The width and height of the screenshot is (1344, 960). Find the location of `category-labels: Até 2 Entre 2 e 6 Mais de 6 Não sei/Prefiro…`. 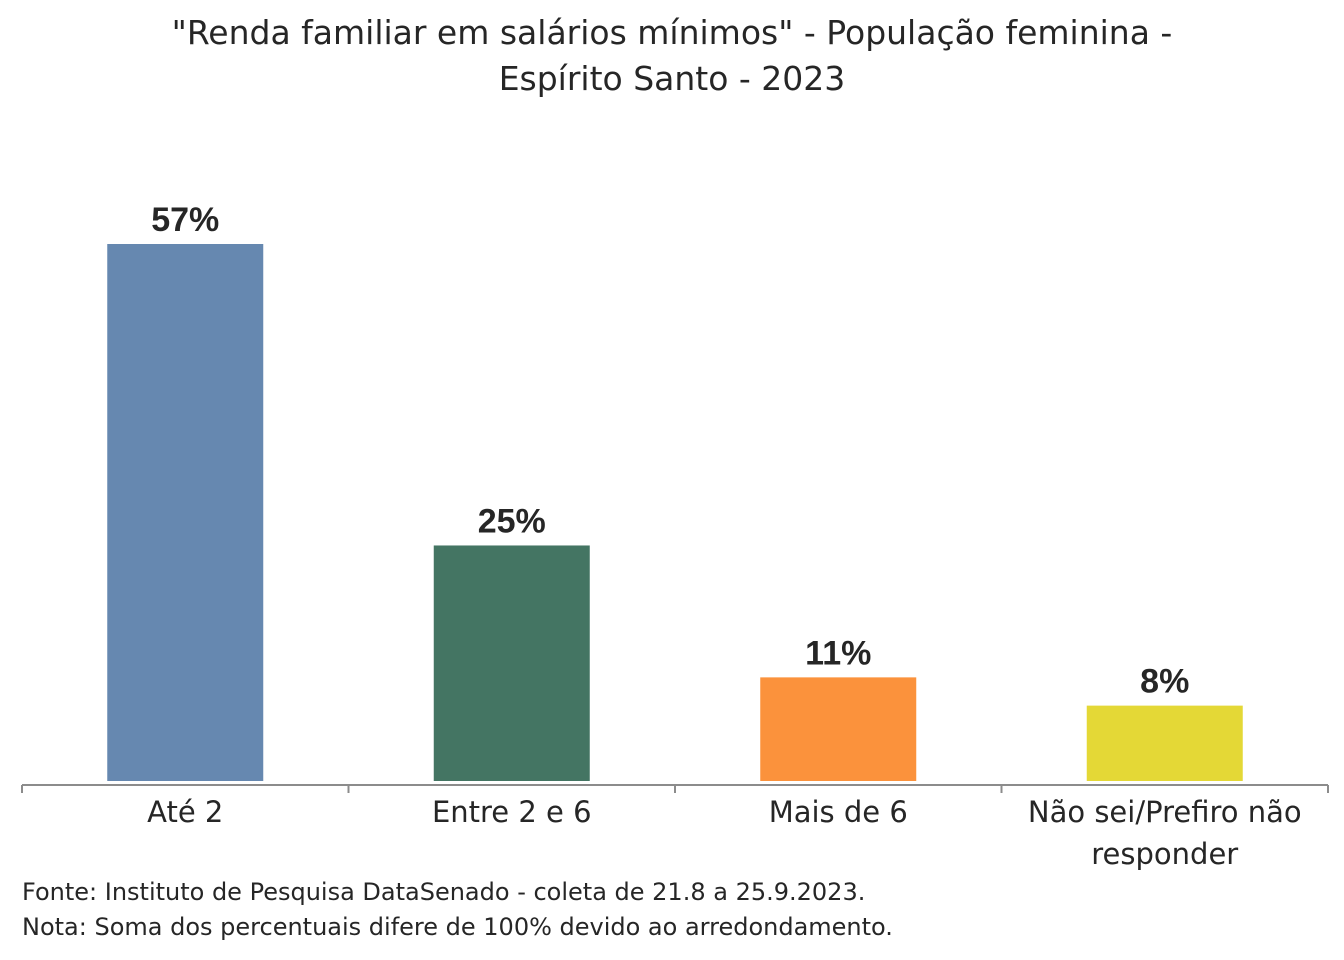

category-labels: Até 2 Entre 2 e 6 Mais de 6 Não sei/Prefiro… is located at coordinates (724, 833).